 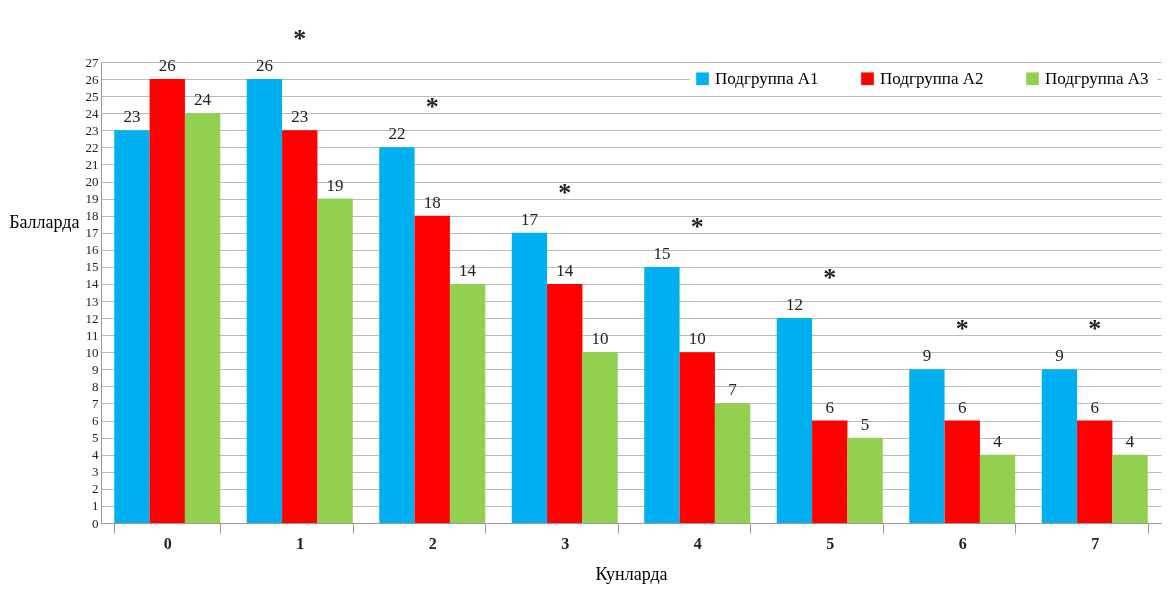 I want to click on x-tick-label: 5, so click(x=830, y=543).